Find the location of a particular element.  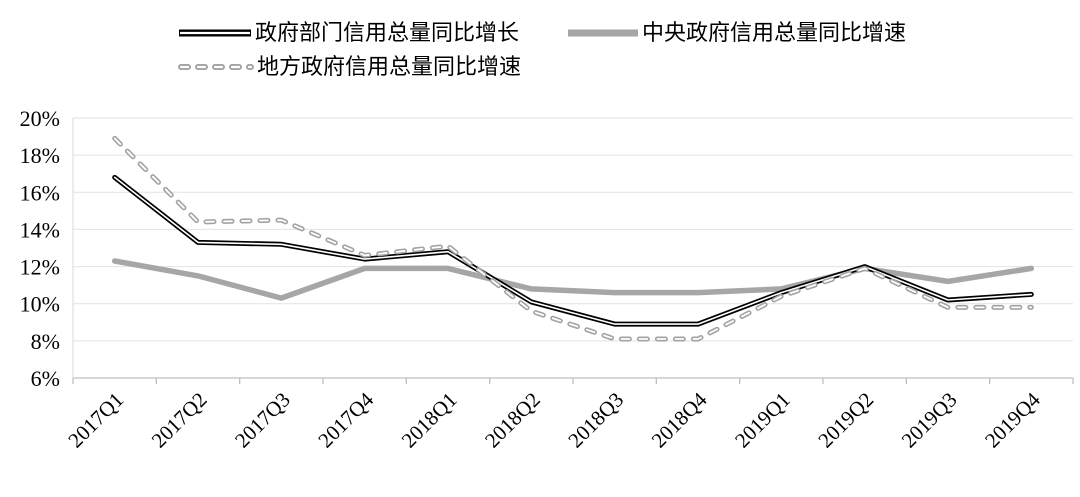

x-axis-label: 2018Q2 is located at coordinates (512, 420).